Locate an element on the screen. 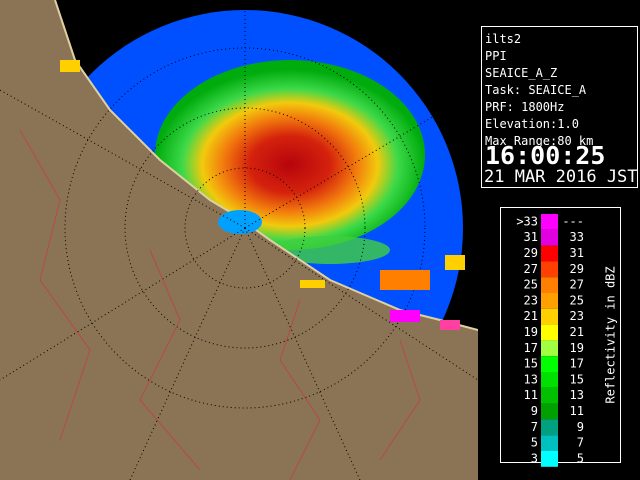 The height and width of the screenshot is (480, 640). legend-label: 21 is located at coordinates (531, 316).